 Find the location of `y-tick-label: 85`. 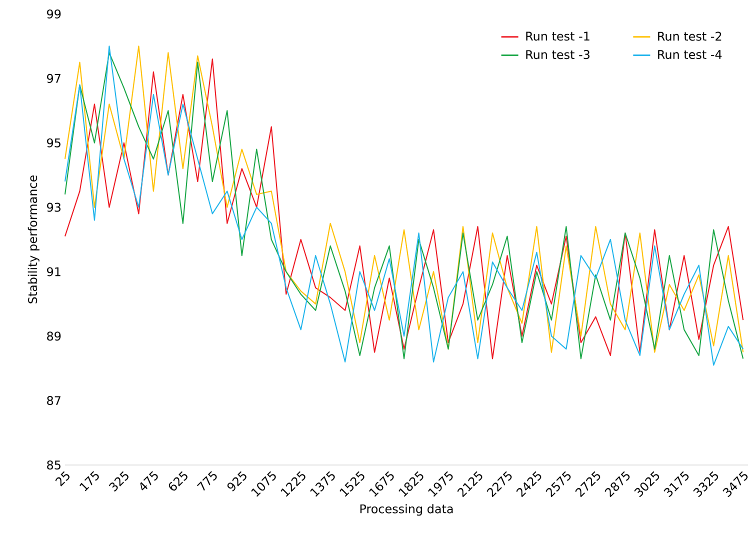

y-tick-label: 85 is located at coordinates (53, 465).